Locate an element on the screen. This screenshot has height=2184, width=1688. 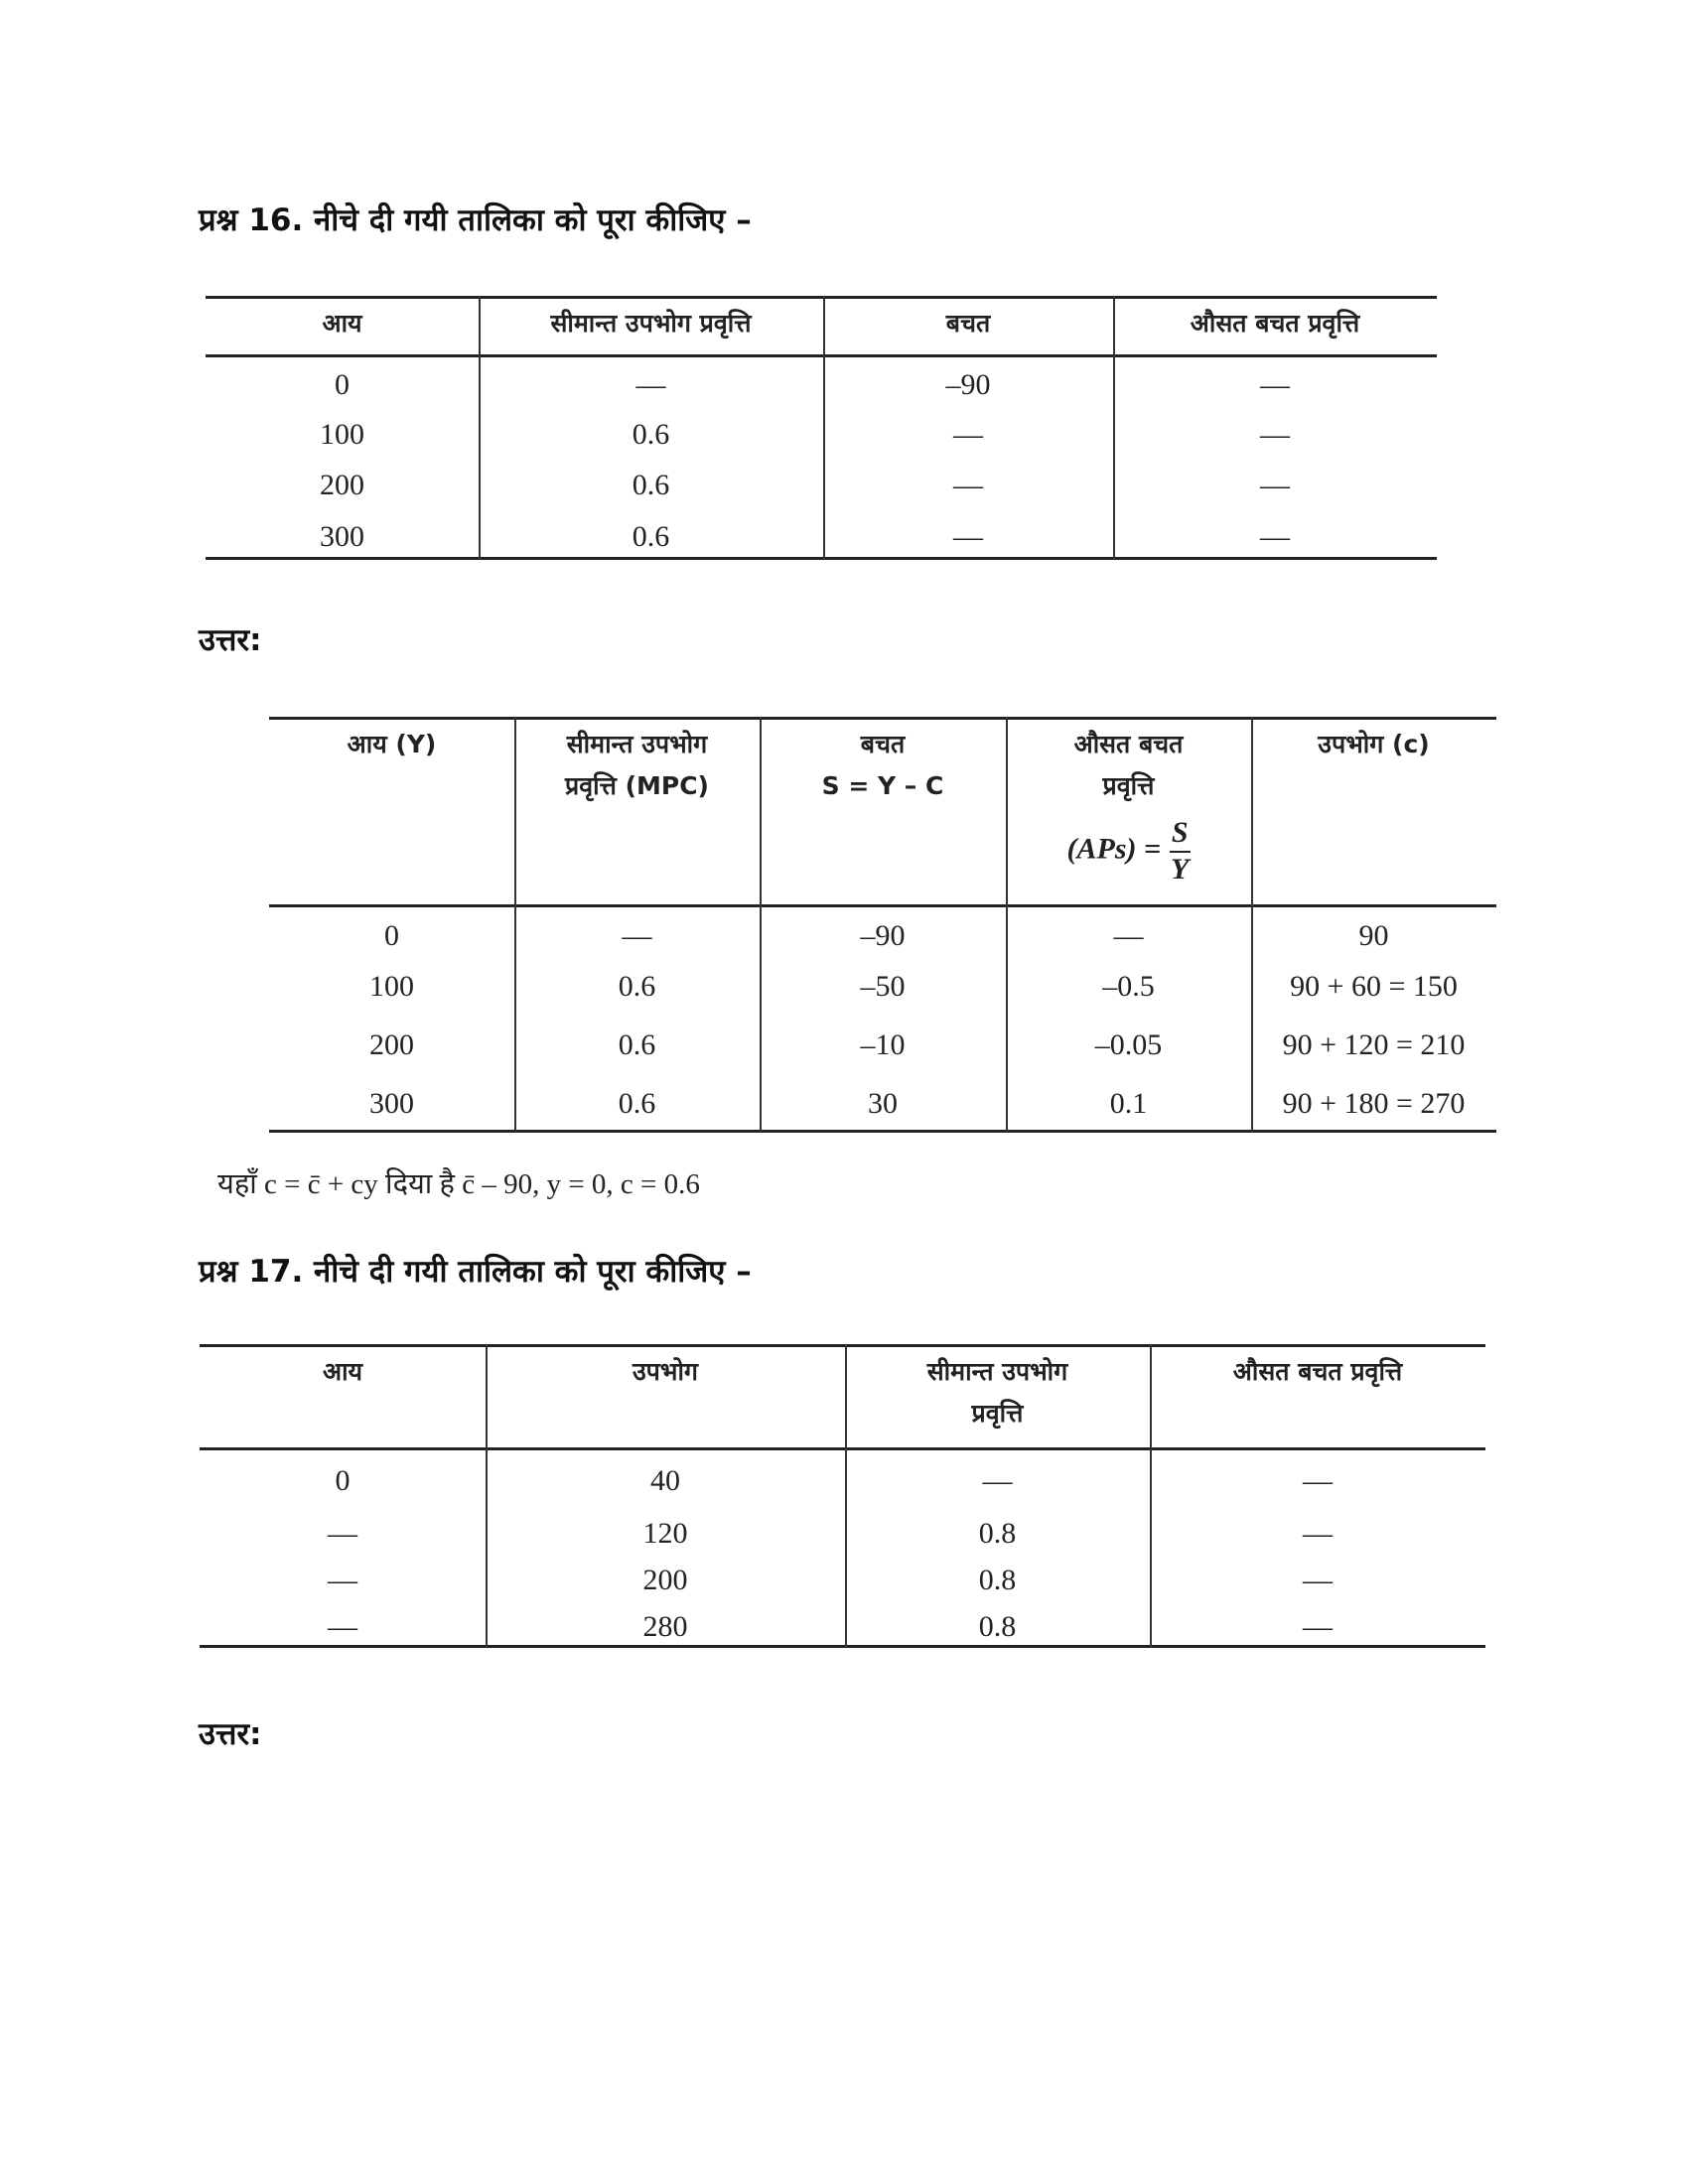
table-header-cell: उपभोग (c) is located at coordinates (1374, 744).